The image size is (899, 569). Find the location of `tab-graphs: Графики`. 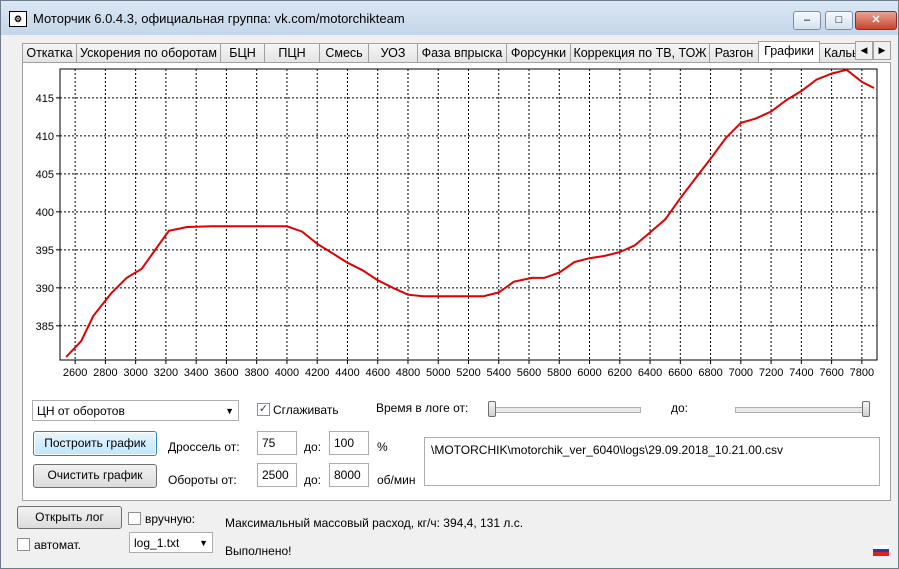

tab-graphs: Графики is located at coordinates (789, 51).